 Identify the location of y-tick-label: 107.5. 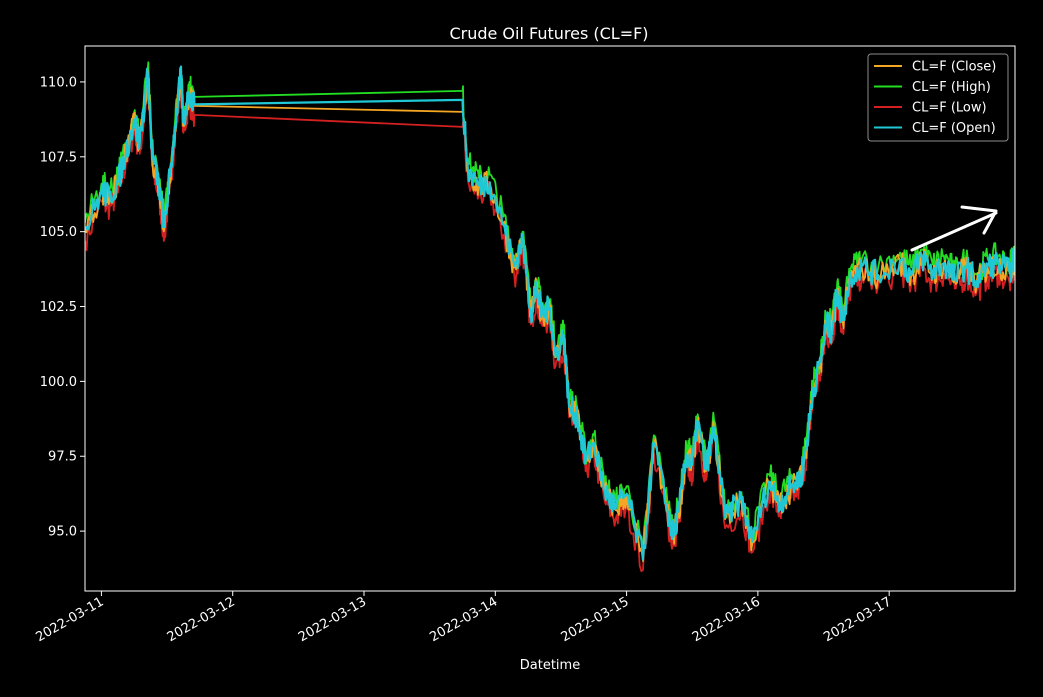
(58, 157).